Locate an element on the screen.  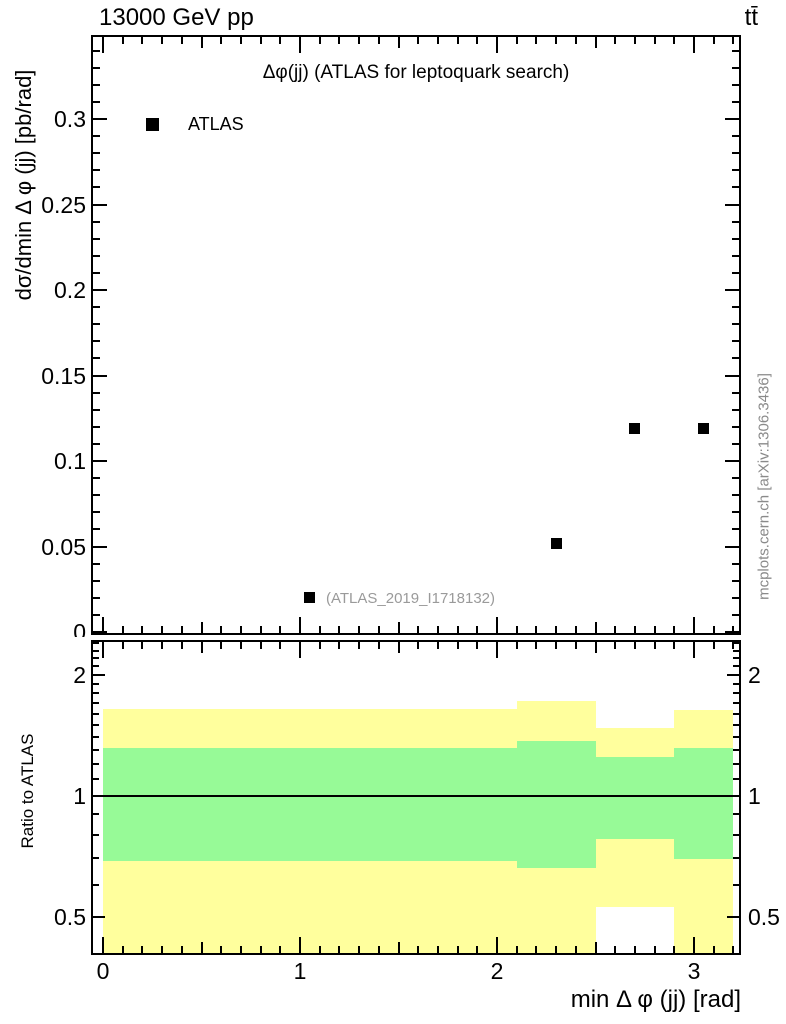
ratio-baseline is located at coordinates (416, 796).